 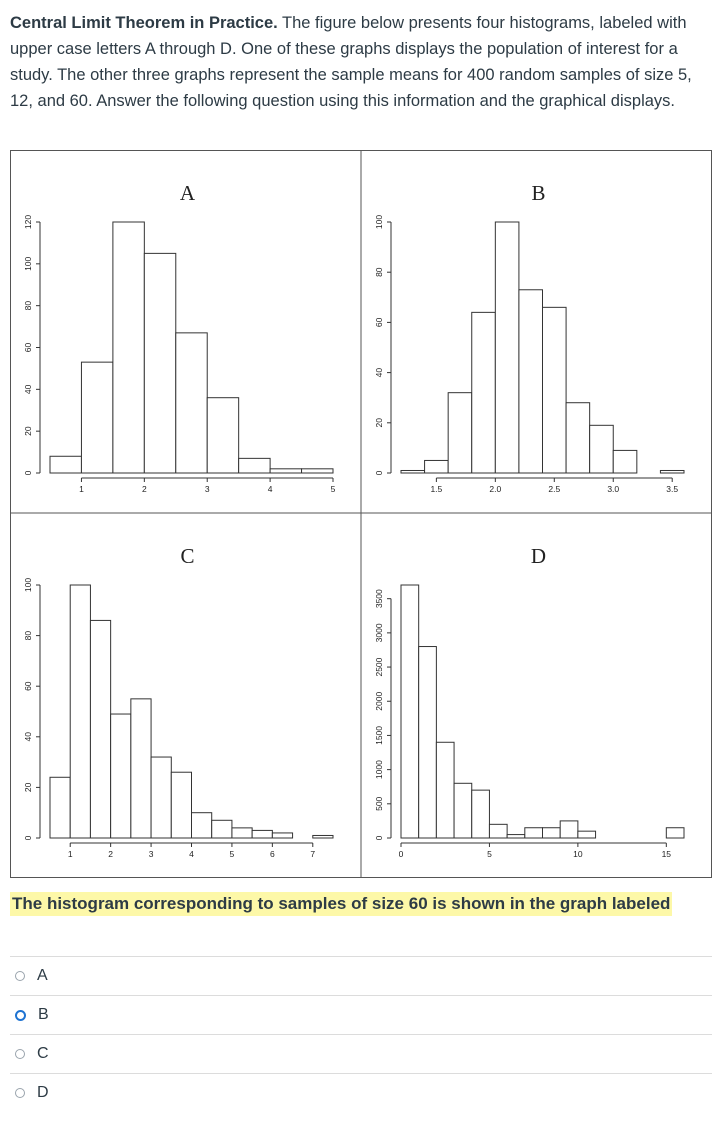 I want to click on intro-title: Central Limit Theorem in Practice., so click(x=144, y=23).